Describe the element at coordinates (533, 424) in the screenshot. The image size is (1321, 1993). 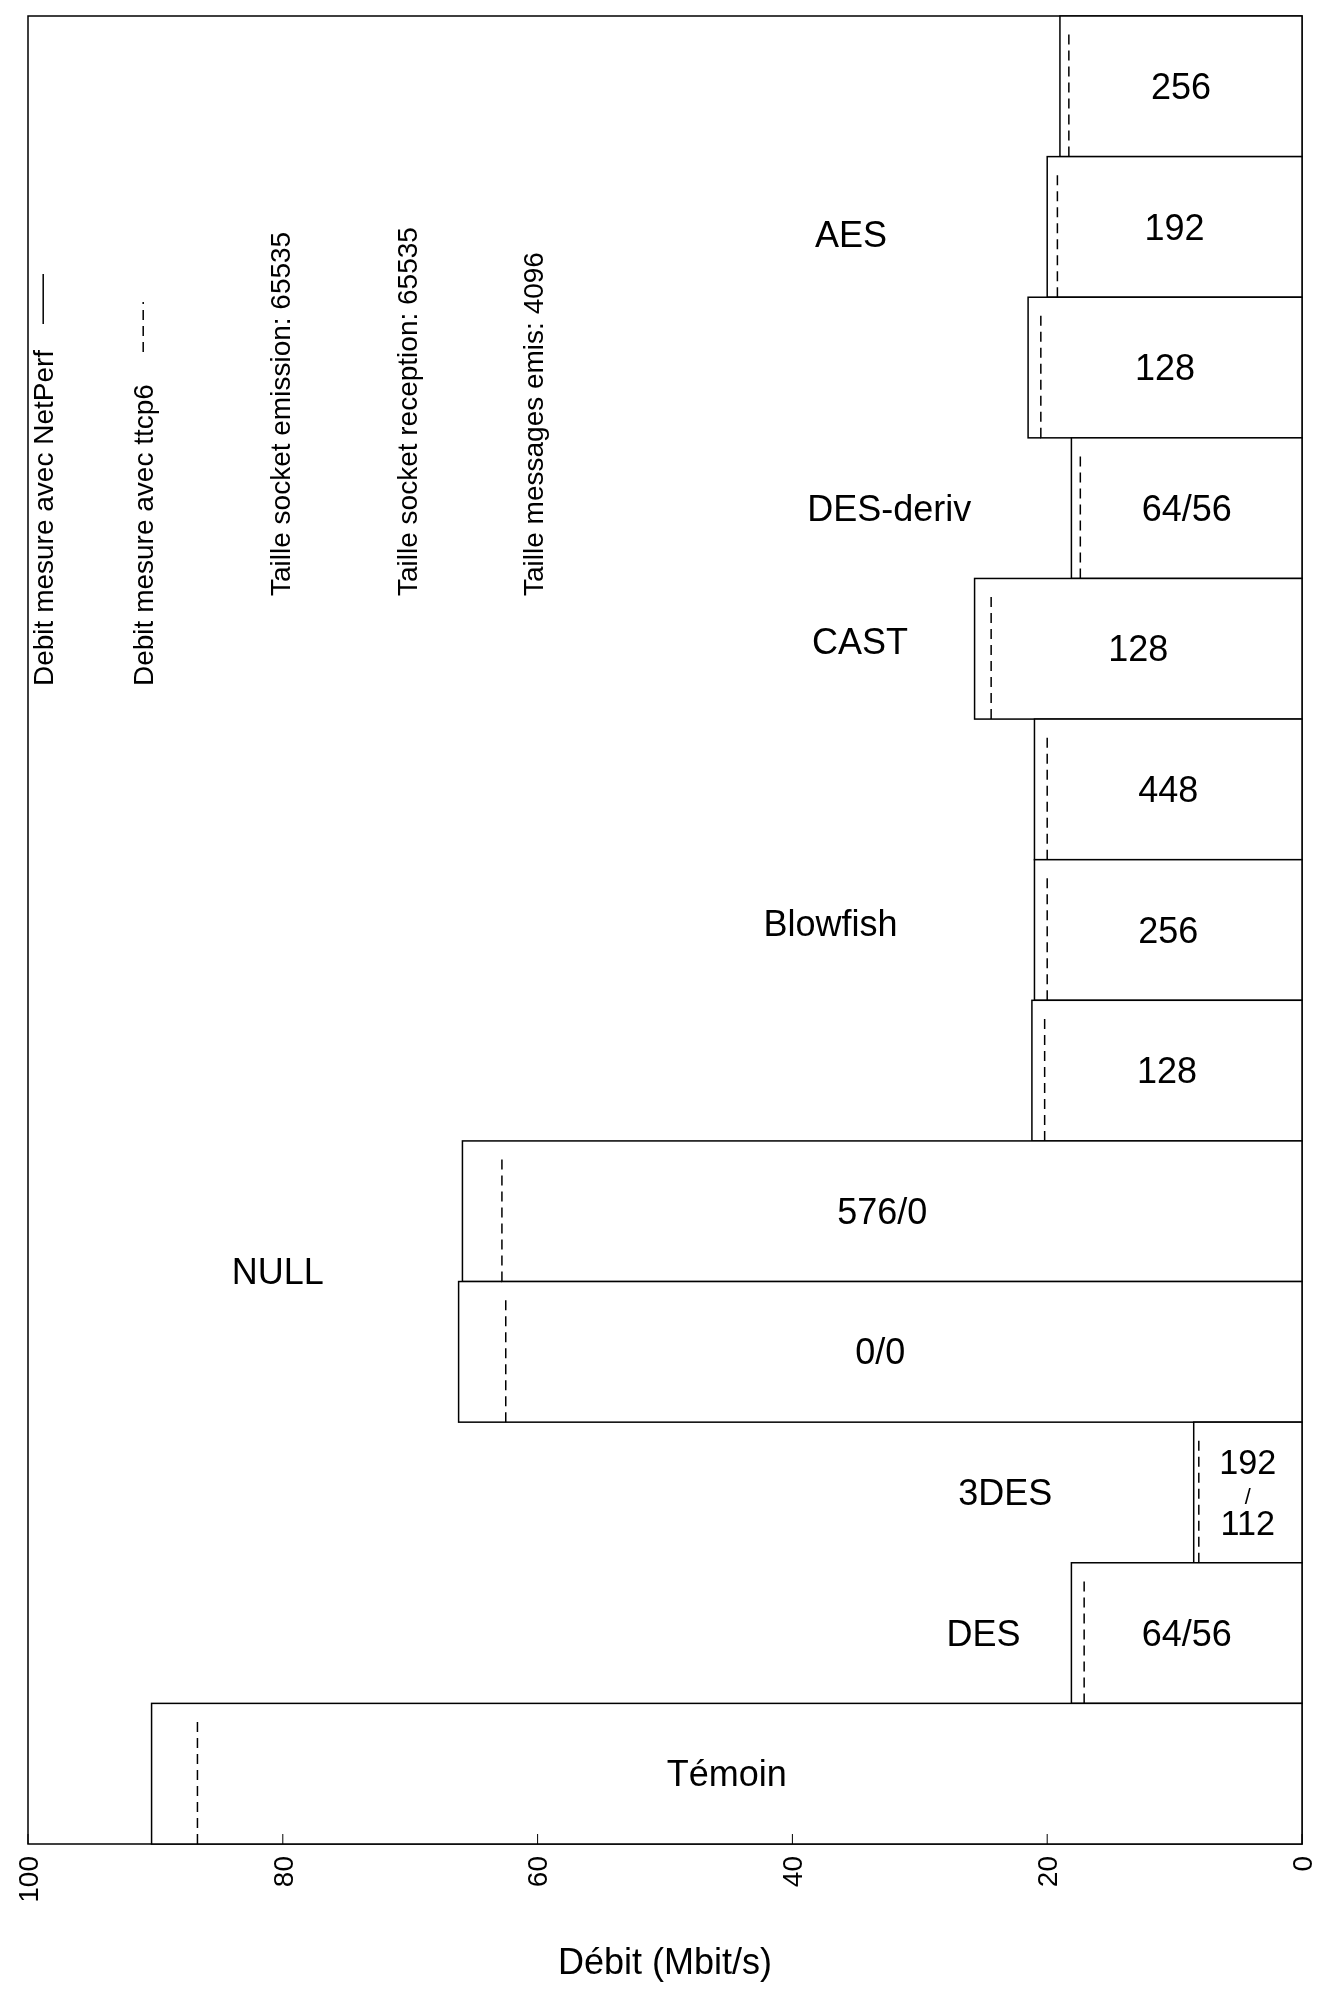
I see `annotation: Taille messages emis: 4096` at that location.